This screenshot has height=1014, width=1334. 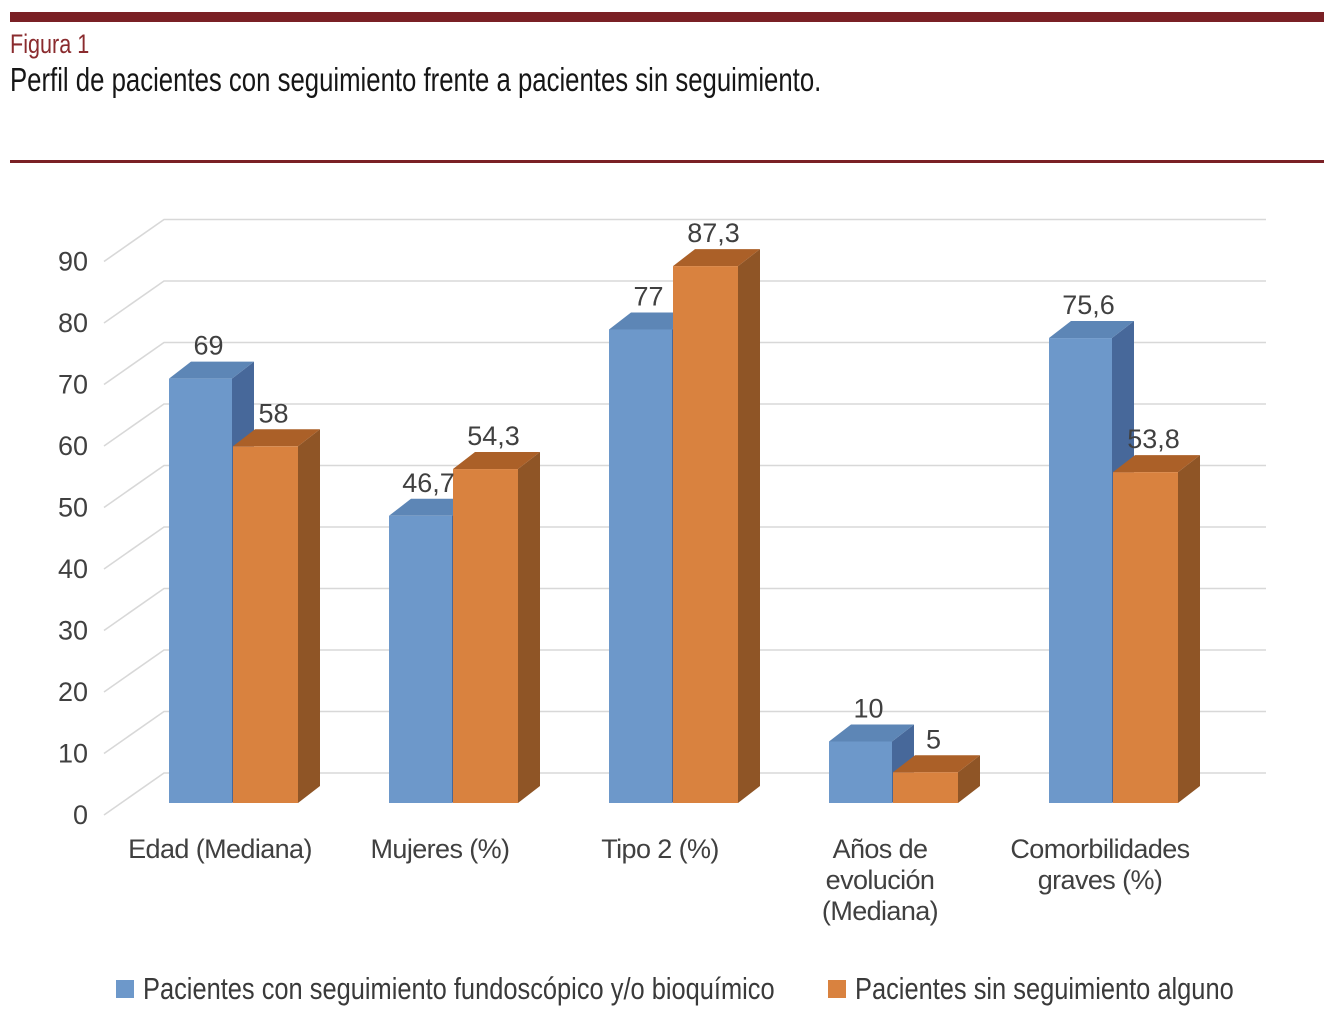 What do you see at coordinates (73, 692) in the screenshot?
I see `y-tick-20: 20` at bounding box center [73, 692].